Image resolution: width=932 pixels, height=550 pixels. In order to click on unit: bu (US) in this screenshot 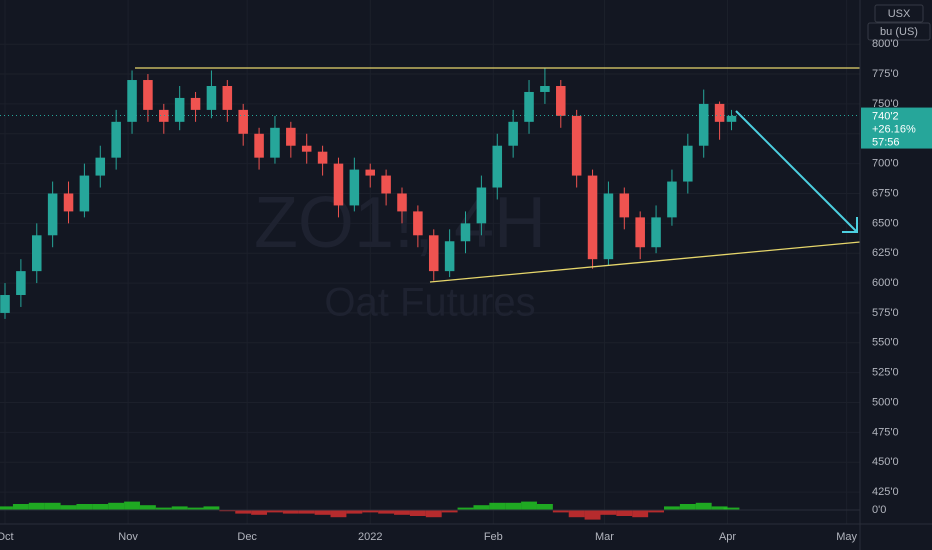, I will do `click(899, 32)`.